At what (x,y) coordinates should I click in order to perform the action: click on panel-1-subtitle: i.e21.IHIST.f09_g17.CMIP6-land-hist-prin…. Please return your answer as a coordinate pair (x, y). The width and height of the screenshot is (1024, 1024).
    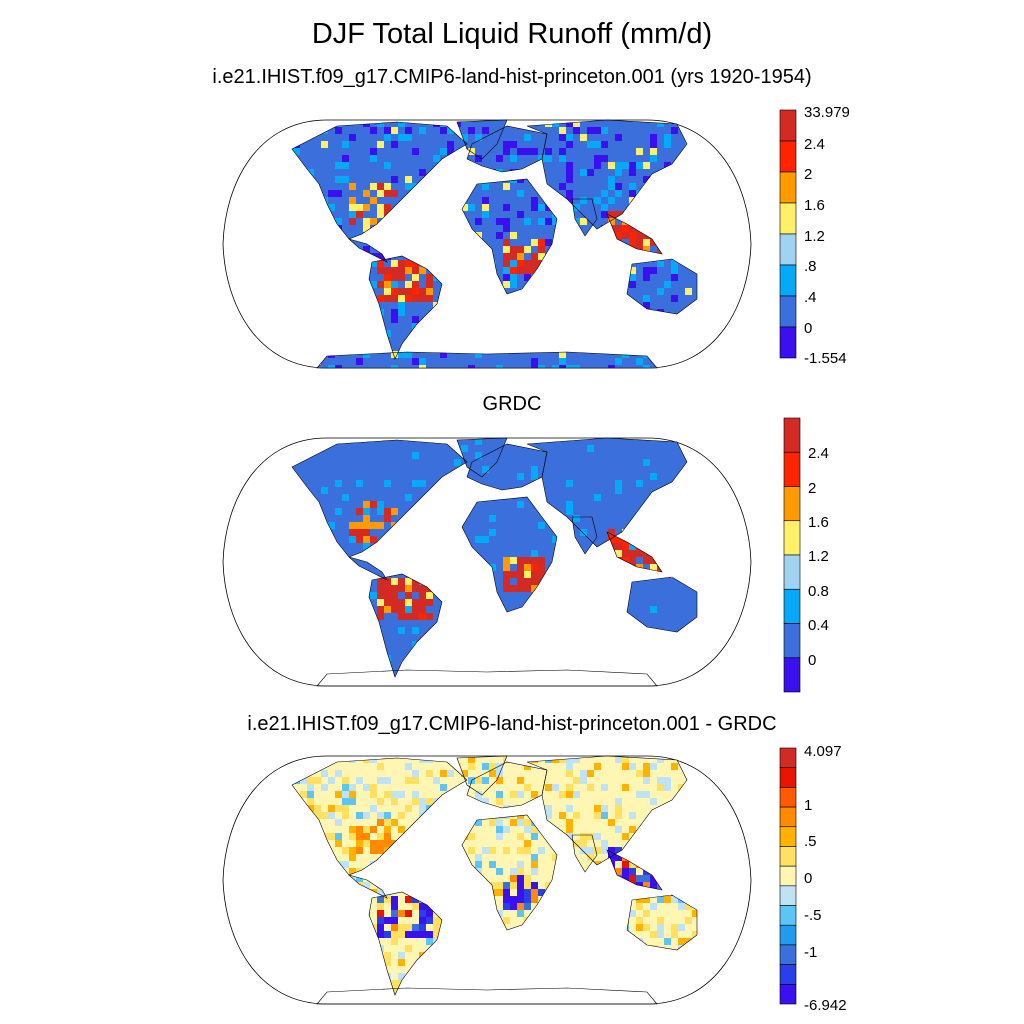
    Looking at the image, I should click on (512, 77).